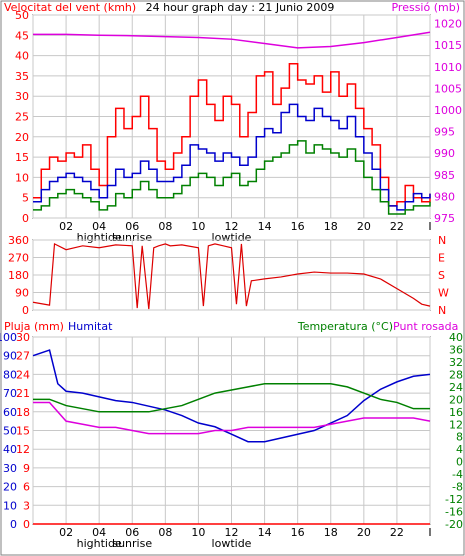 This screenshot has height=556, width=465. What do you see at coordinates (10, 505) in the screenshot?
I see `humidity-y-tick: 10` at bounding box center [10, 505].